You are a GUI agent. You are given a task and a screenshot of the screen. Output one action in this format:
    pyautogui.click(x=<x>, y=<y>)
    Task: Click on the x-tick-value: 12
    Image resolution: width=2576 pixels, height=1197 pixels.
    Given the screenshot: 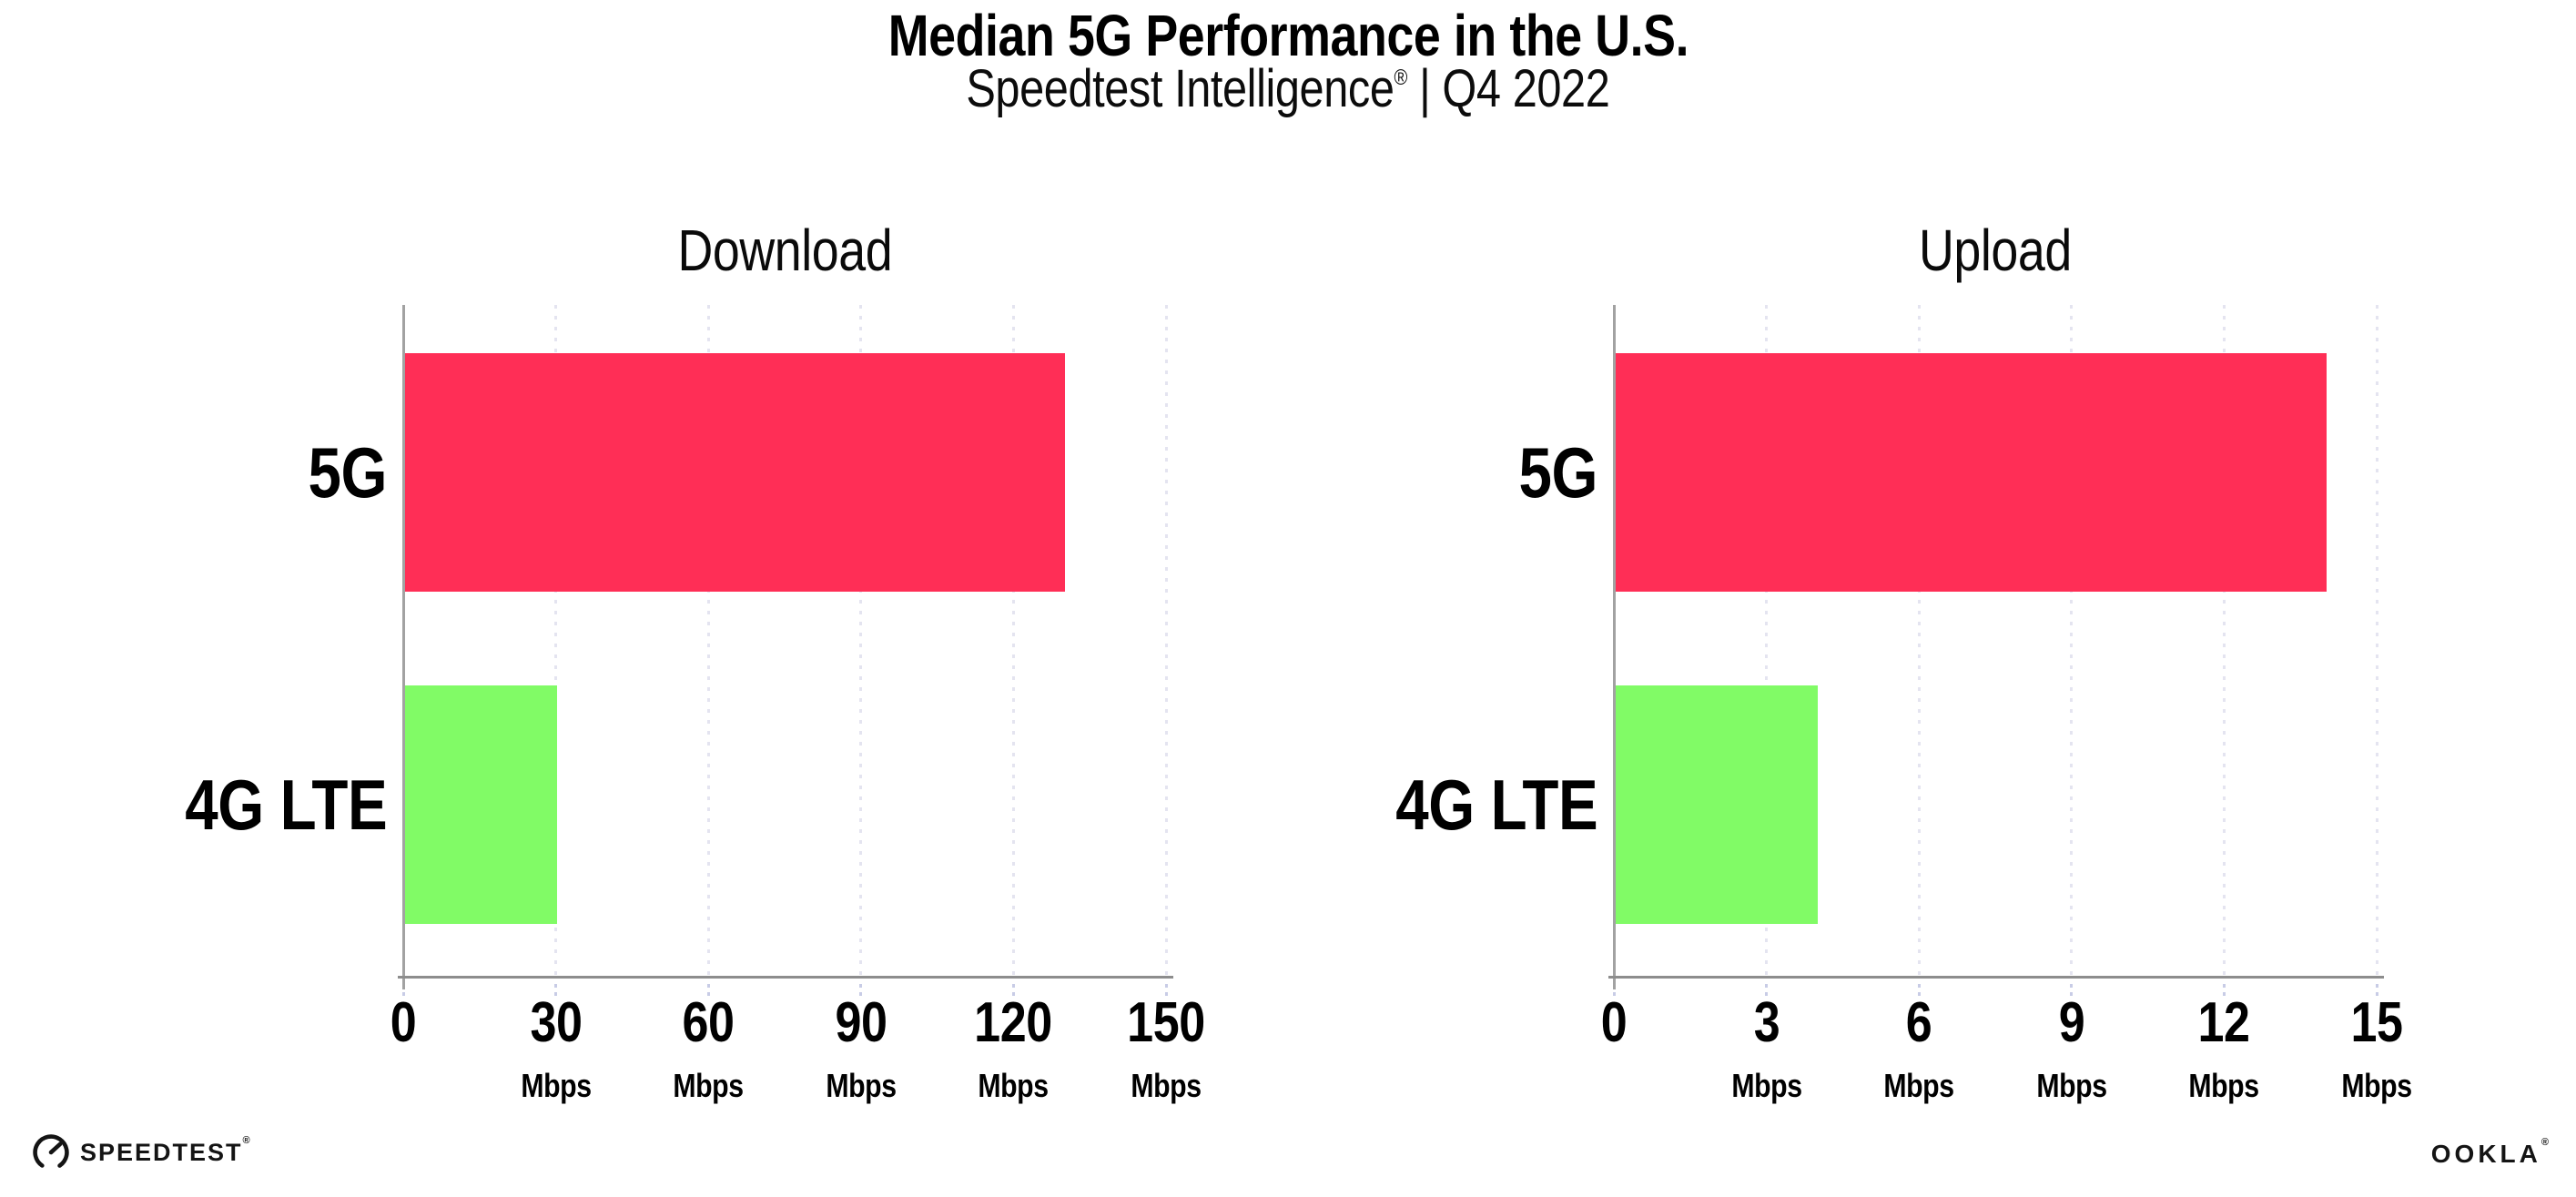 What is the action you would take?
    pyautogui.click(x=2224, y=1023)
    